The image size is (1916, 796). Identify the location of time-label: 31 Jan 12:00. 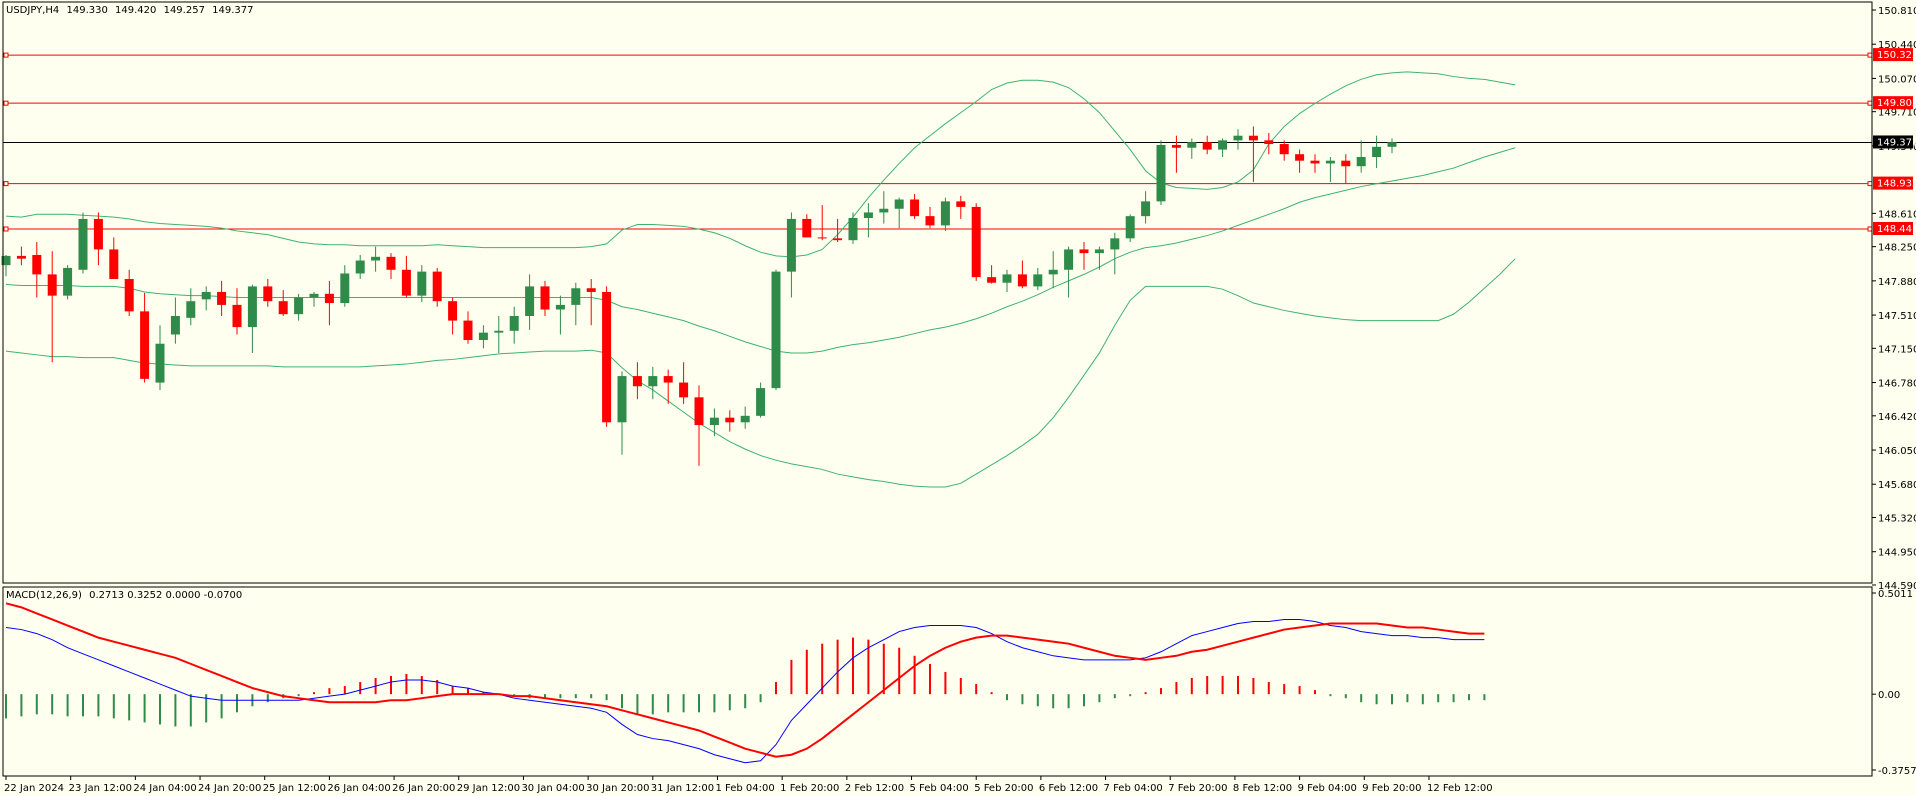
(682, 788).